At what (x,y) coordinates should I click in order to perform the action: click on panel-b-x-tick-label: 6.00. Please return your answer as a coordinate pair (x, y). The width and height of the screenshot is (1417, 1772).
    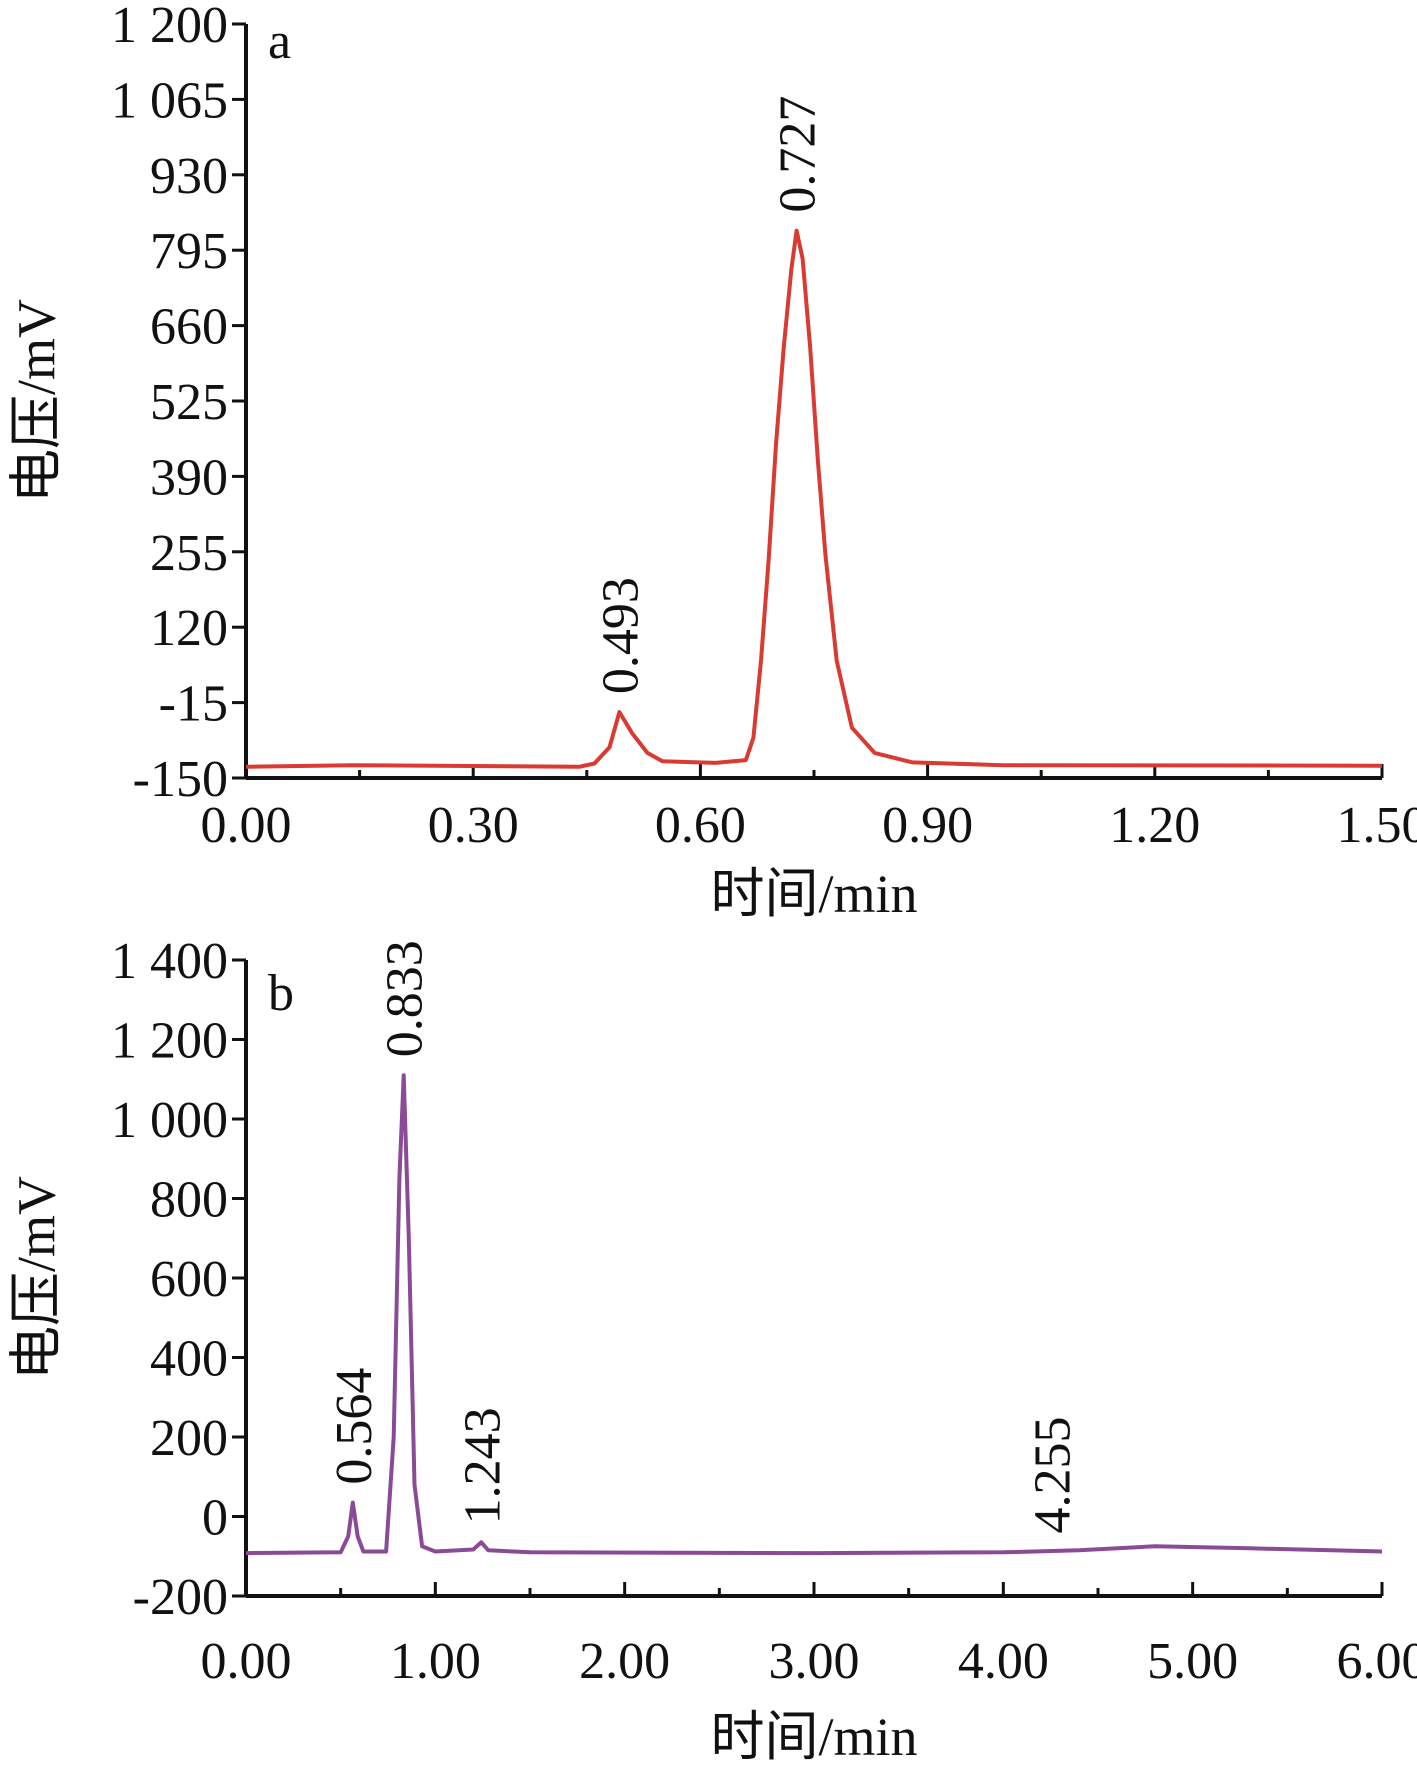
    Looking at the image, I should click on (1377, 1661).